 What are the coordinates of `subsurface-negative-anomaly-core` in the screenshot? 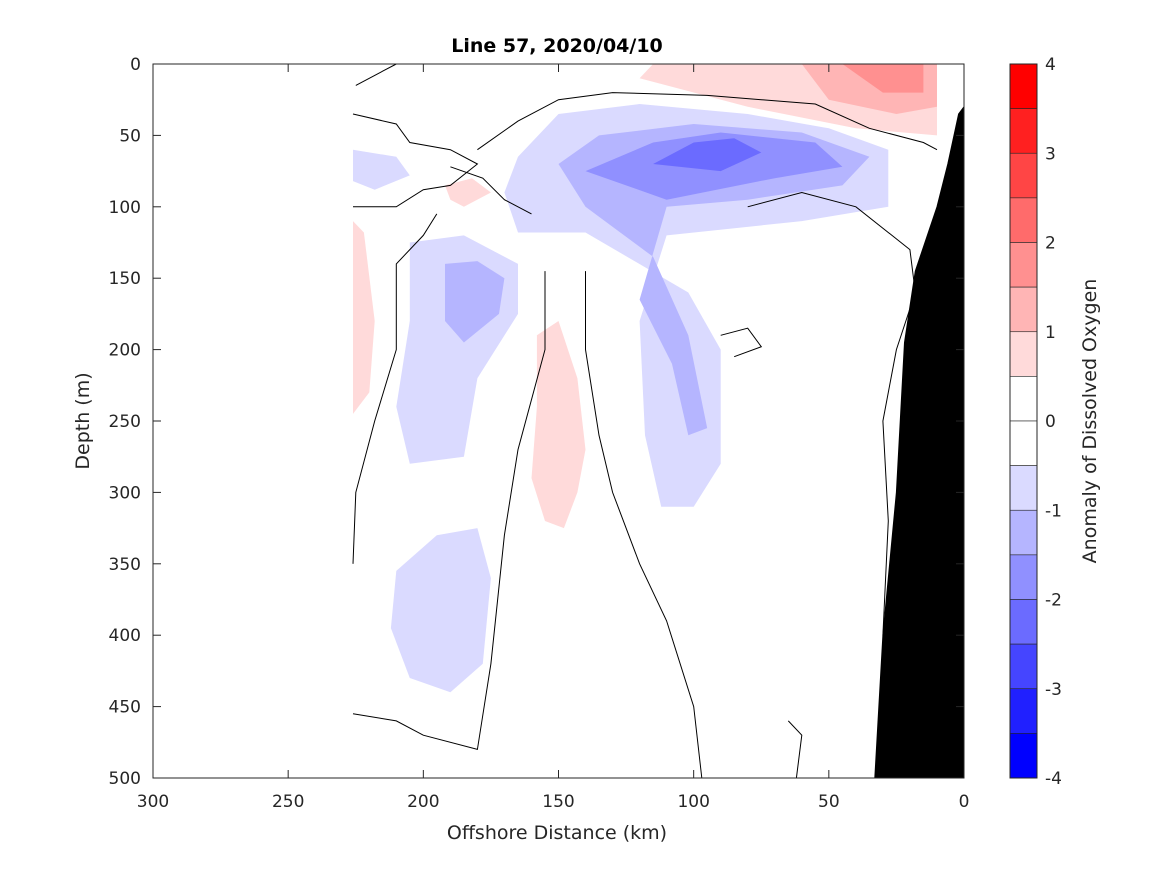 It's located at (714, 280).